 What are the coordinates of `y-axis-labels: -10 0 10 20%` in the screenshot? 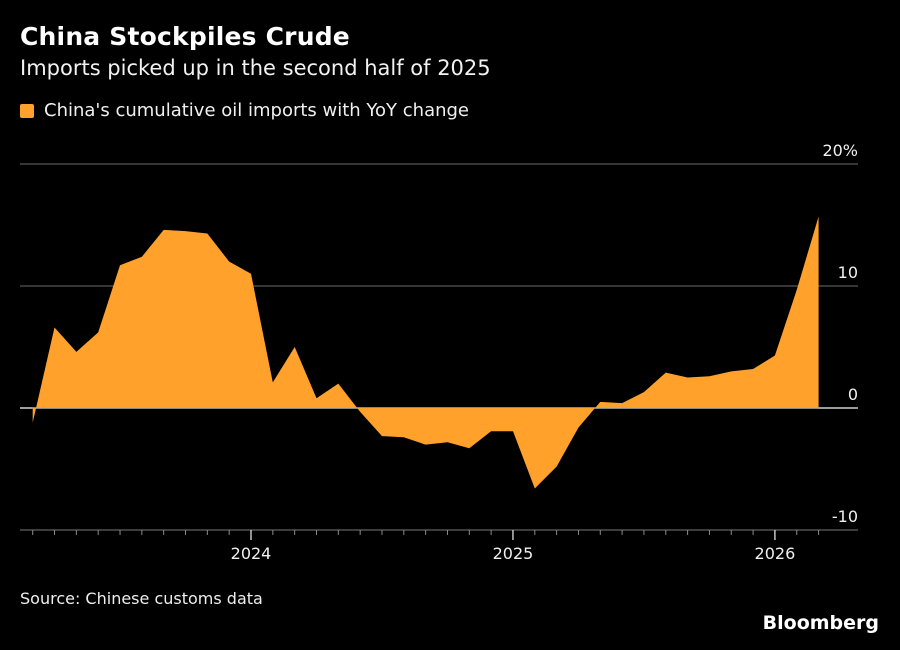 It's located at (840, 333).